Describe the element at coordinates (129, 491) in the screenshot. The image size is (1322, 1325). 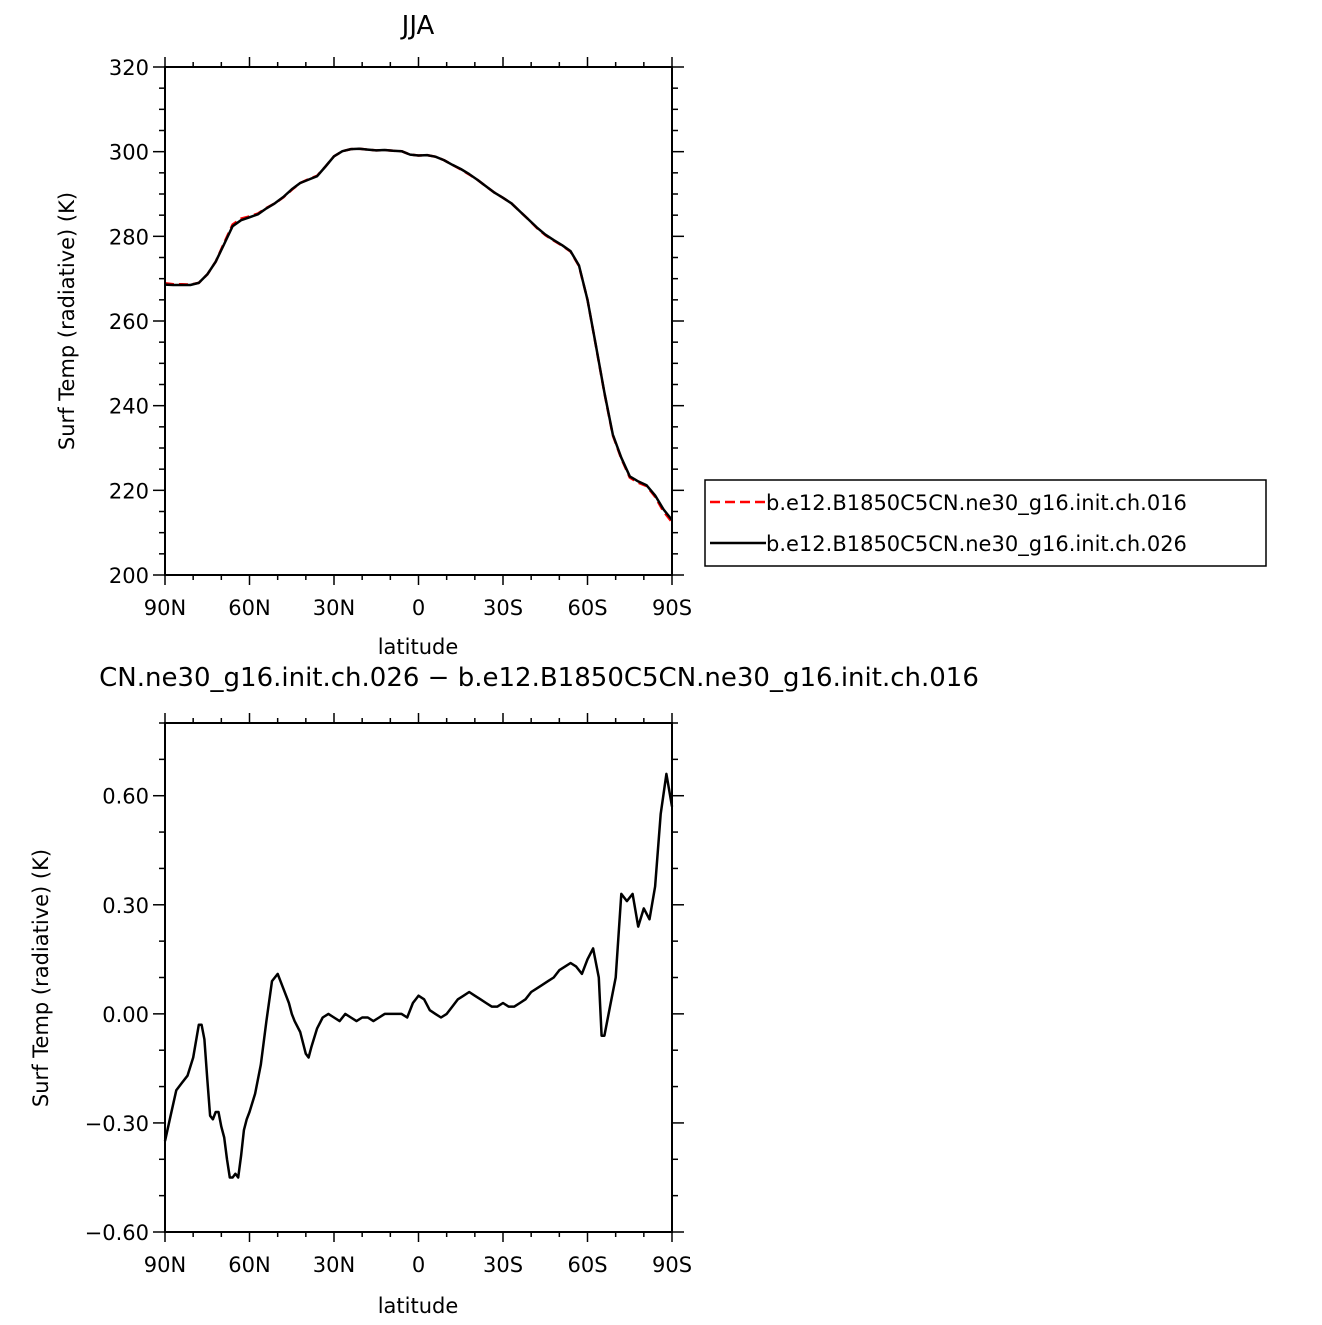
I see `y-tick-label: 220` at that location.